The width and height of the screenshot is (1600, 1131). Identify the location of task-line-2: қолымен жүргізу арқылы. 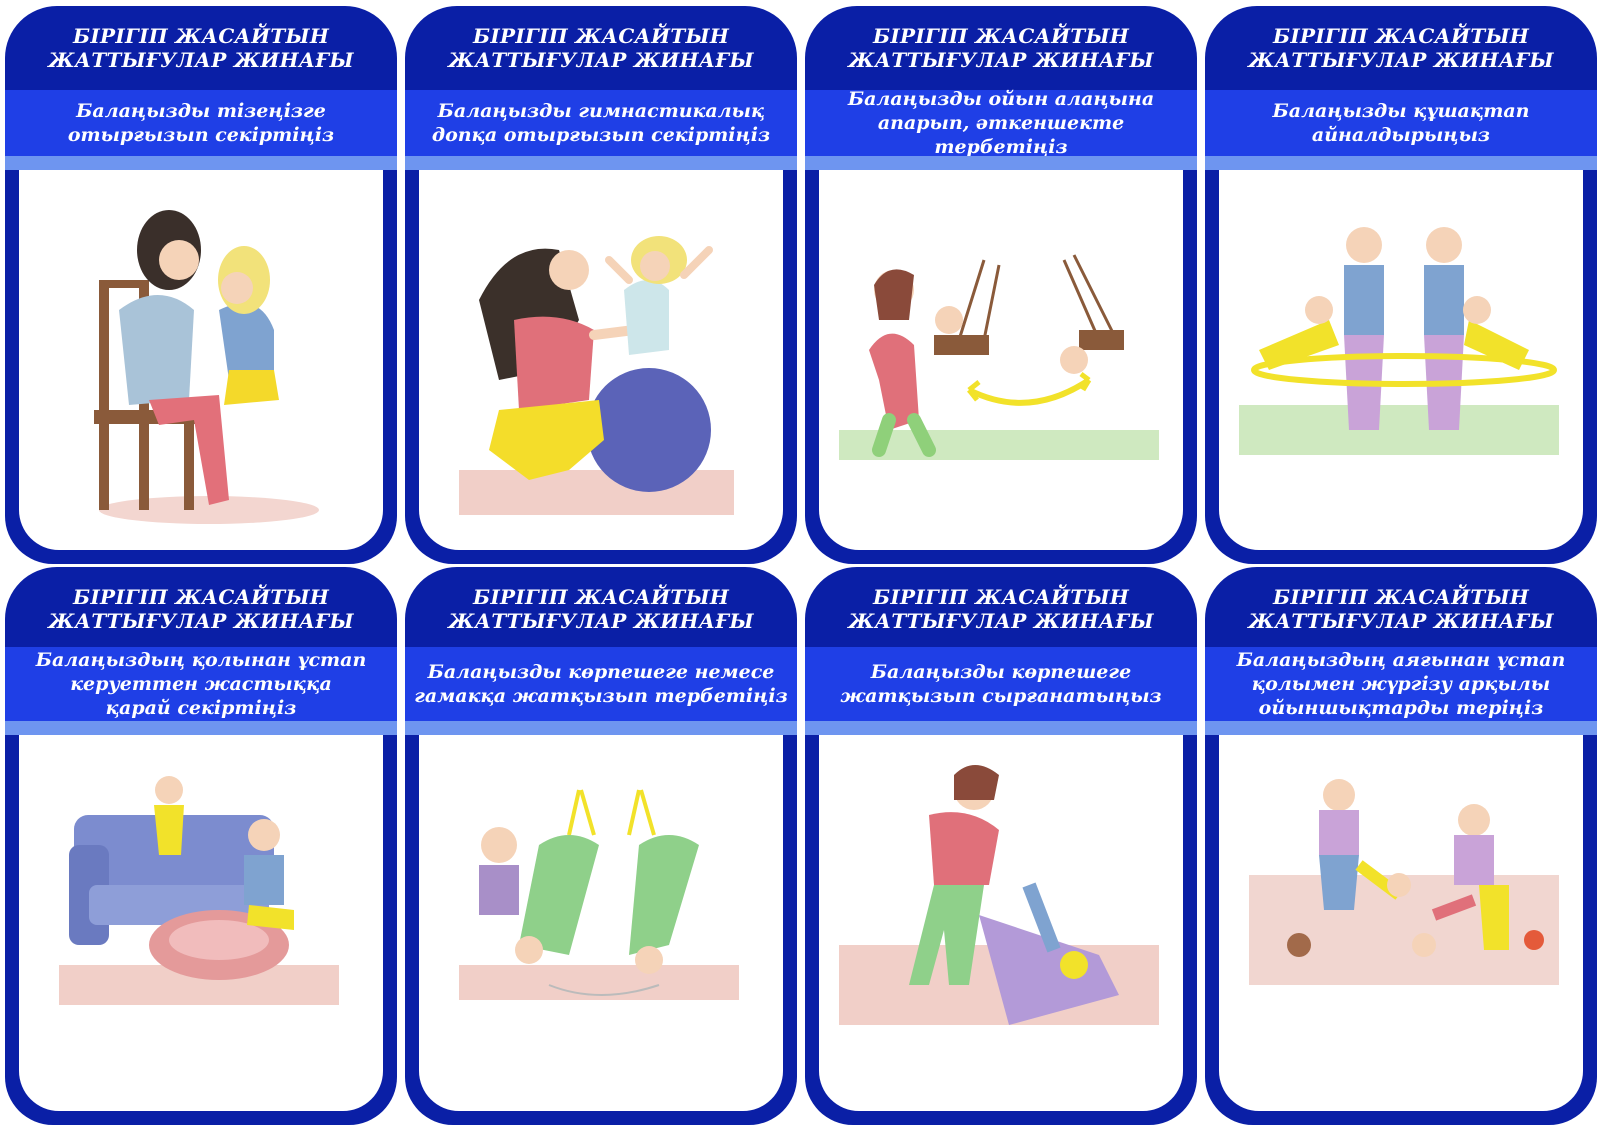
(1401, 684).